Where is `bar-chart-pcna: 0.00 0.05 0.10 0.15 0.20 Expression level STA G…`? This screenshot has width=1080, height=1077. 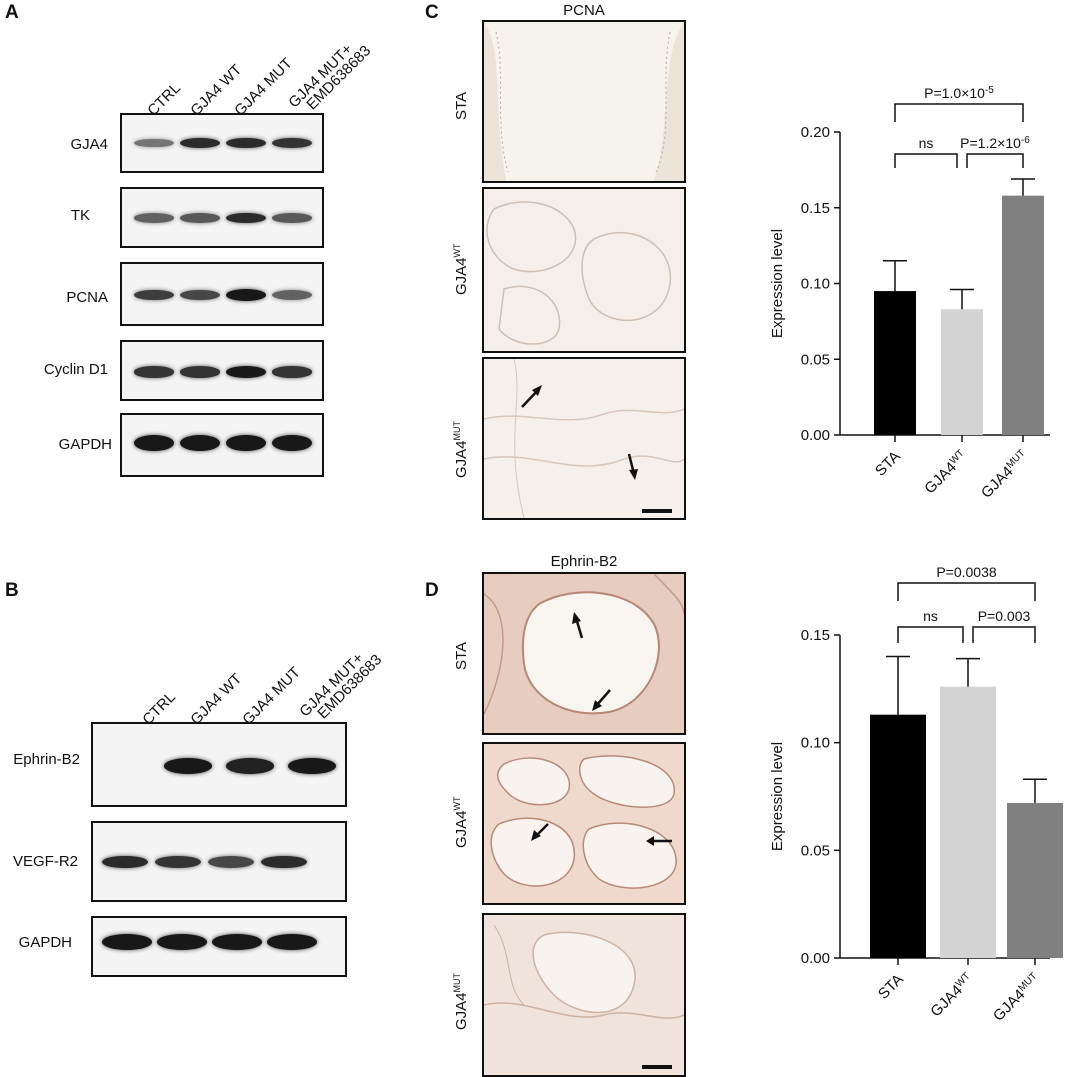
bar-chart-pcna: 0.00 0.05 0.10 0.15 0.20 Expression level STA G… is located at coordinates (909, 293).